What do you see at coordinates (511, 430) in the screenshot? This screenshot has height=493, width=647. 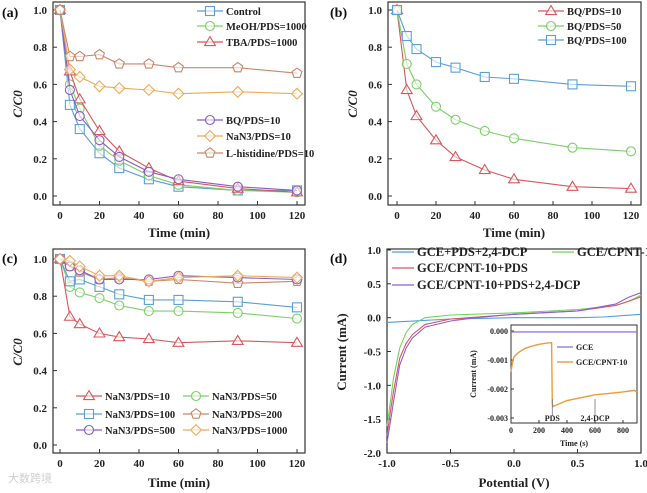 I see `inset-x-tick-label: 0` at bounding box center [511, 430].